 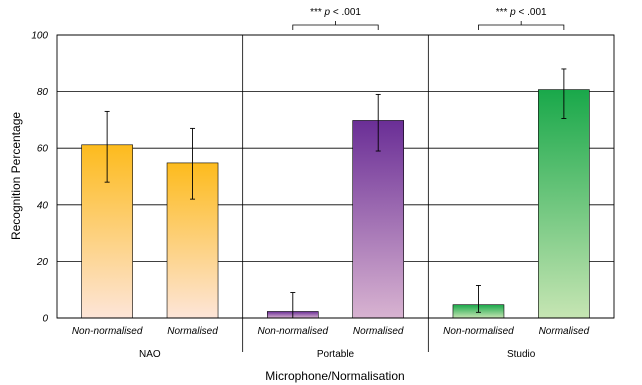 What do you see at coordinates (16, 176) in the screenshot?
I see `y-axis-title: Recognition Percentage` at bounding box center [16, 176].